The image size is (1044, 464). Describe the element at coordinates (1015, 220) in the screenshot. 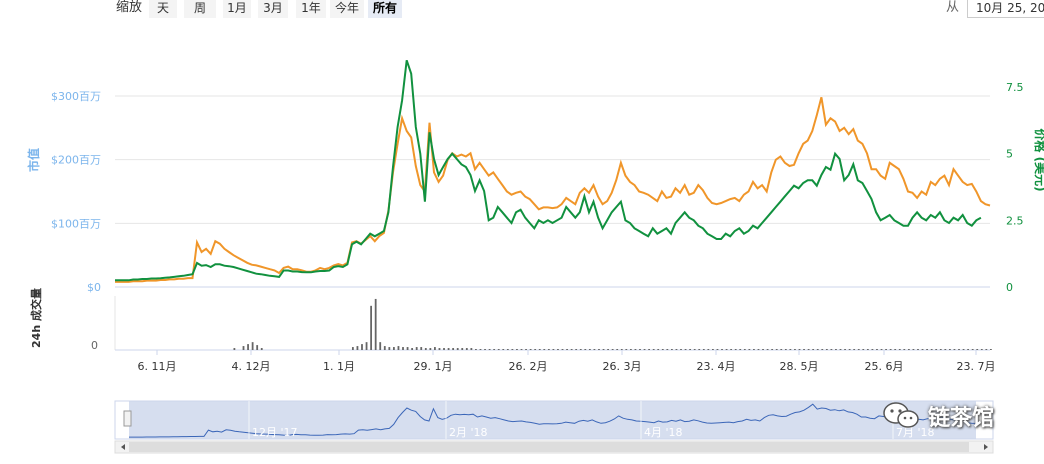

I see `right-tick-label: 2.5` at that location.